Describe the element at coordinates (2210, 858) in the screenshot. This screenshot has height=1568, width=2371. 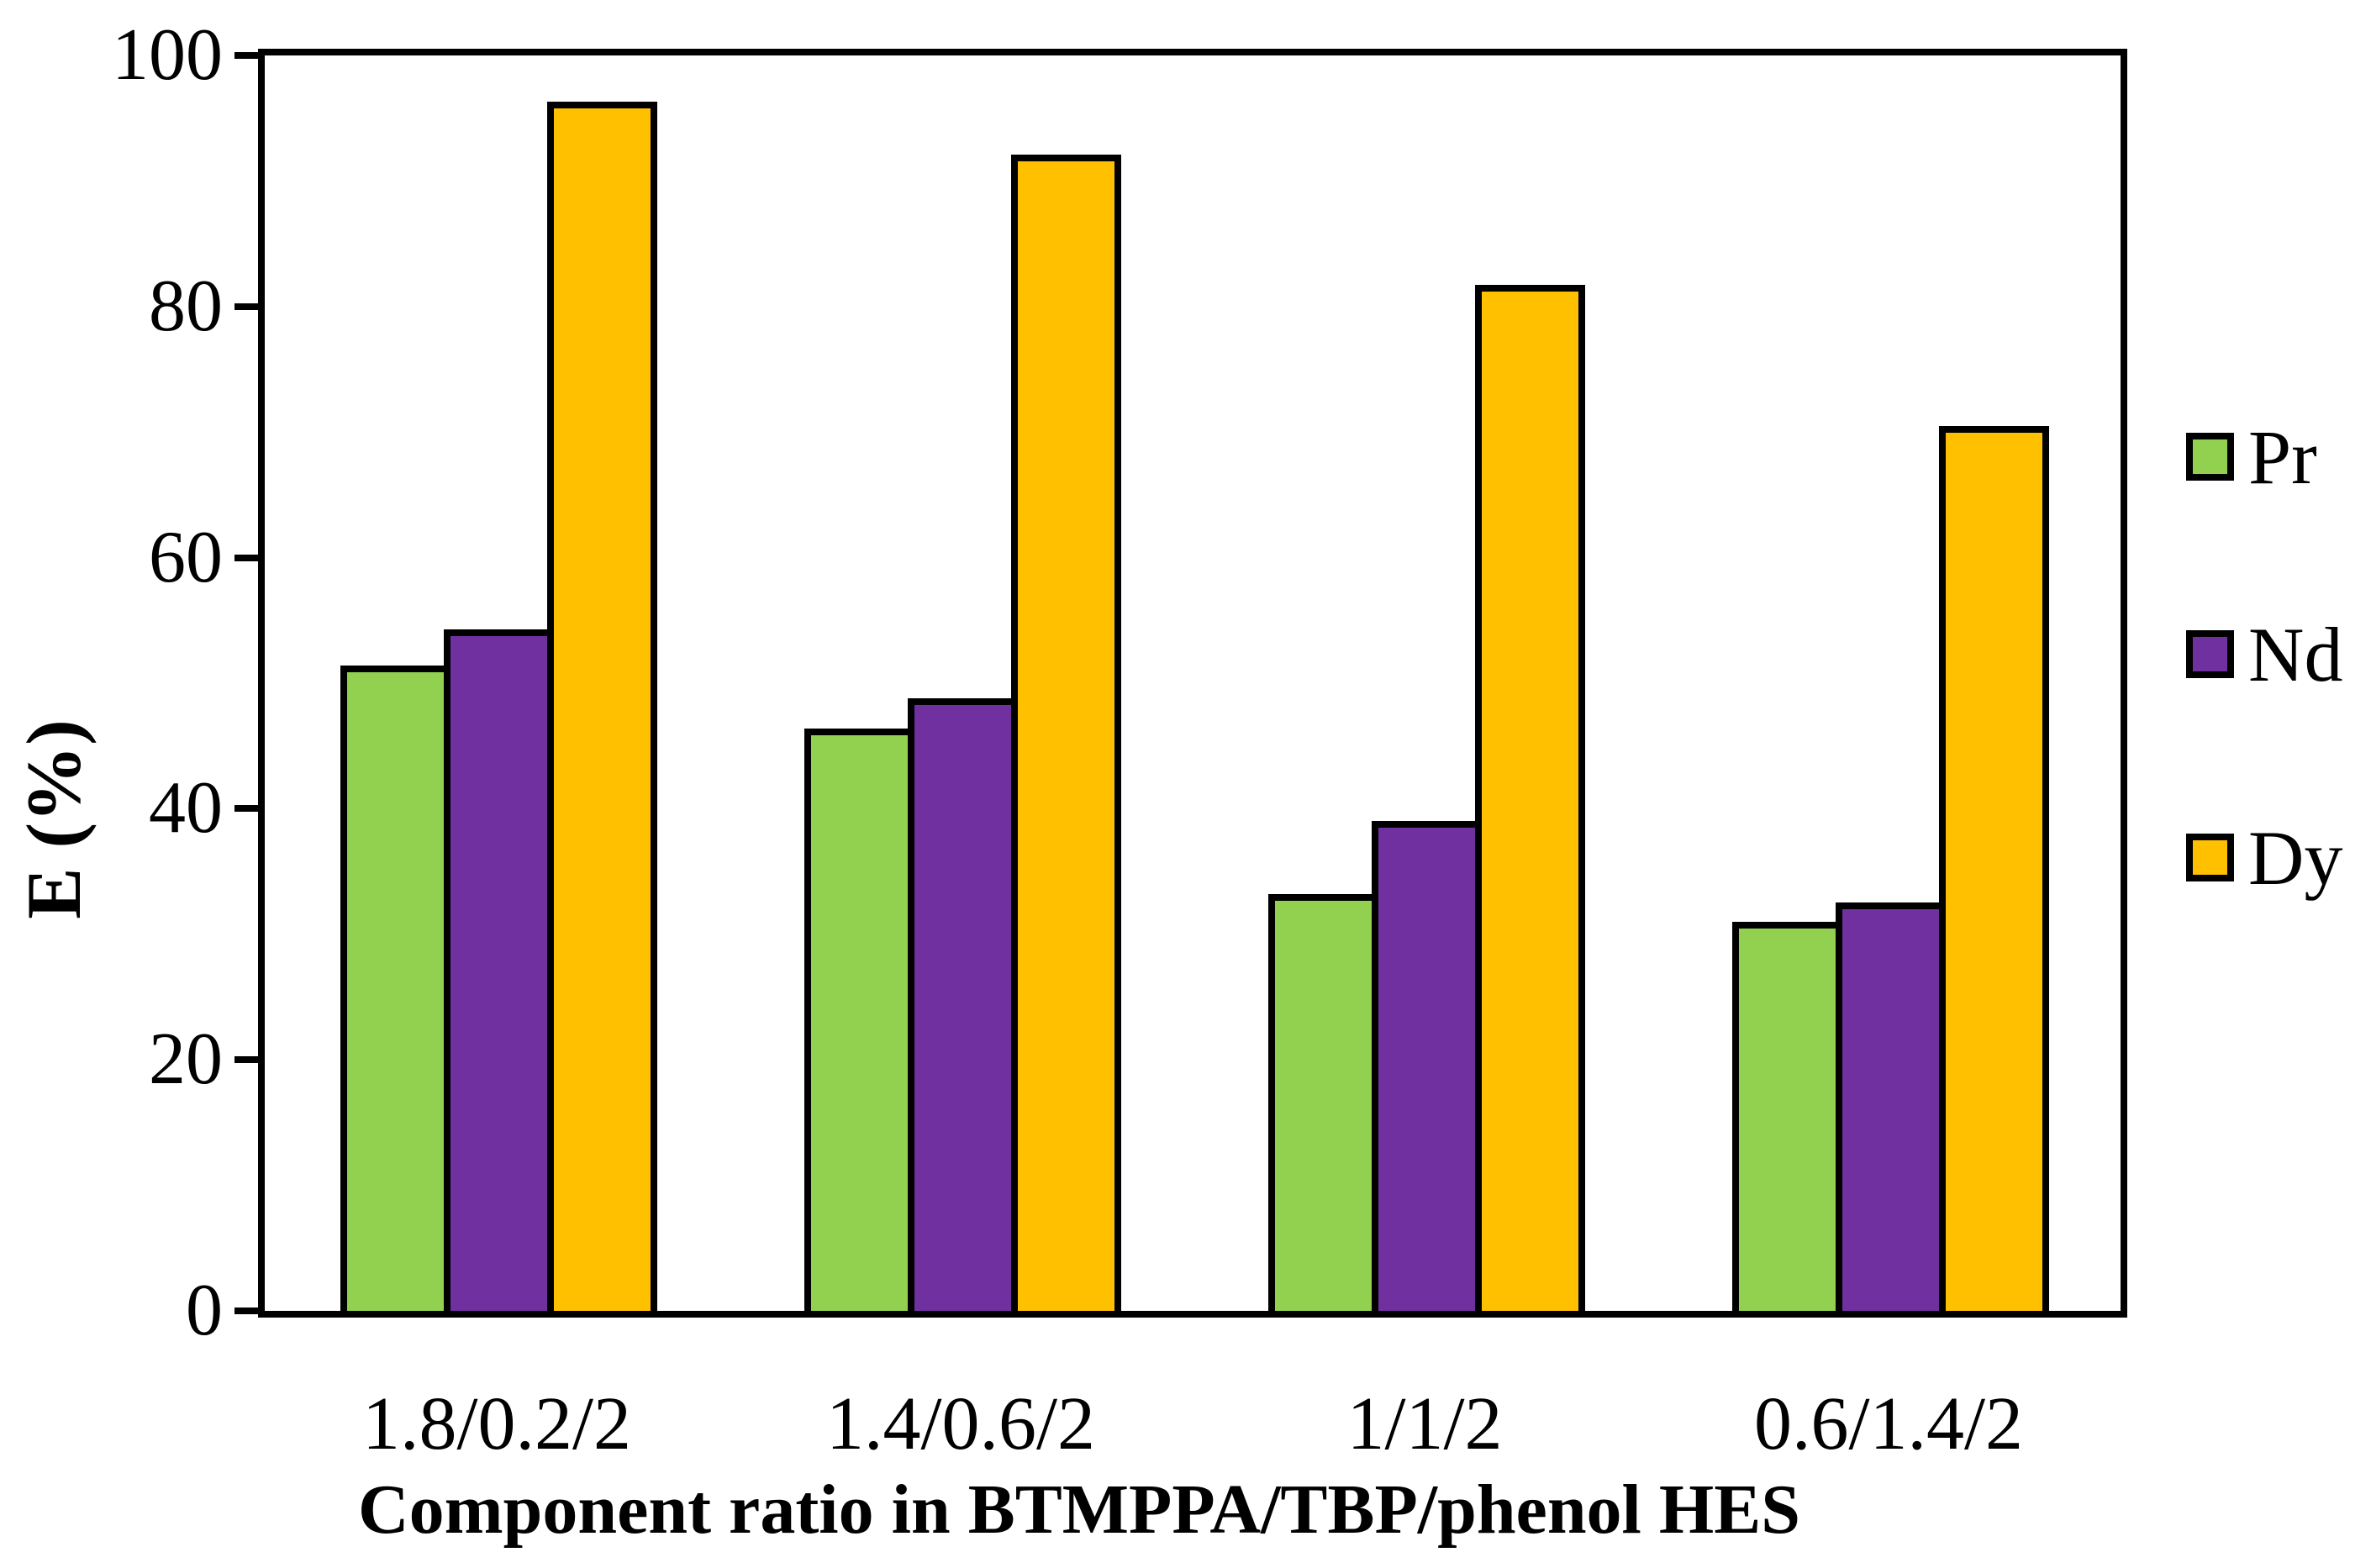
I see `legend-swatch-dy` at that location.